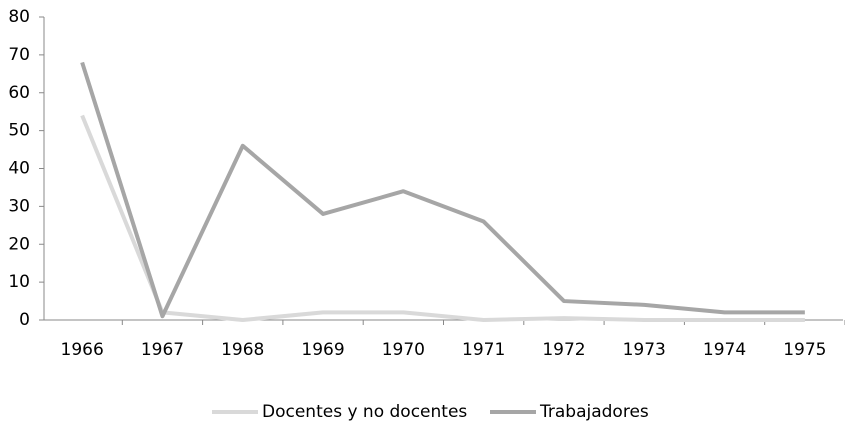 The image size is (845, 431). I want to click on x-tick-label: 1970, so click(403, 350).